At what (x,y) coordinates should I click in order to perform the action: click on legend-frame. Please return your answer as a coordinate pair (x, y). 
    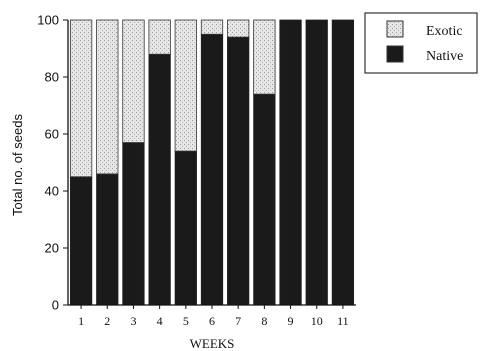
    Looking at the image, I should click on (421, 43).